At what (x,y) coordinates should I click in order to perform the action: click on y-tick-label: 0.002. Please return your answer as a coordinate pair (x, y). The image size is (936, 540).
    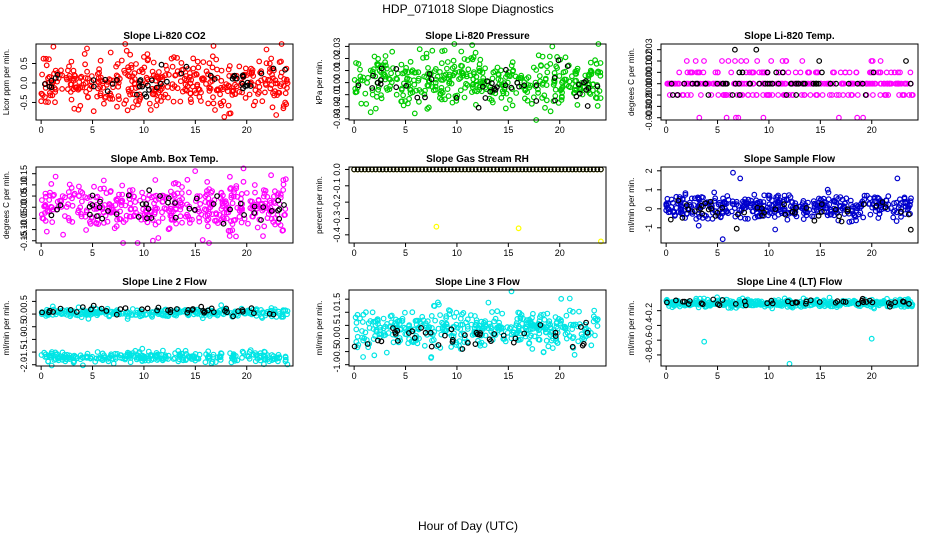
    Looking at the image, I should click on (649, 61).